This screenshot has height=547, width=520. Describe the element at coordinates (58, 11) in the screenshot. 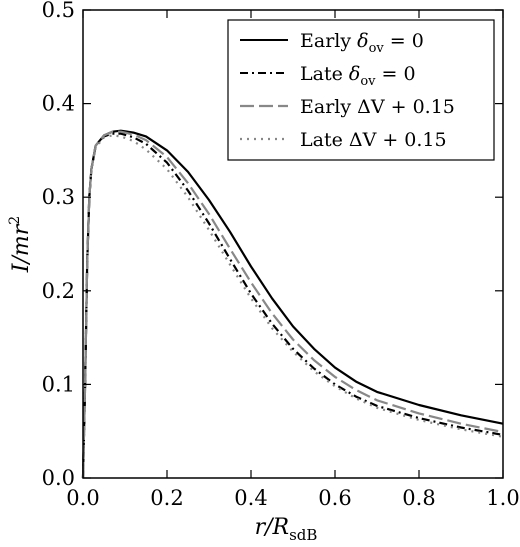

I see `y-tick-label: 0.5` at that location.